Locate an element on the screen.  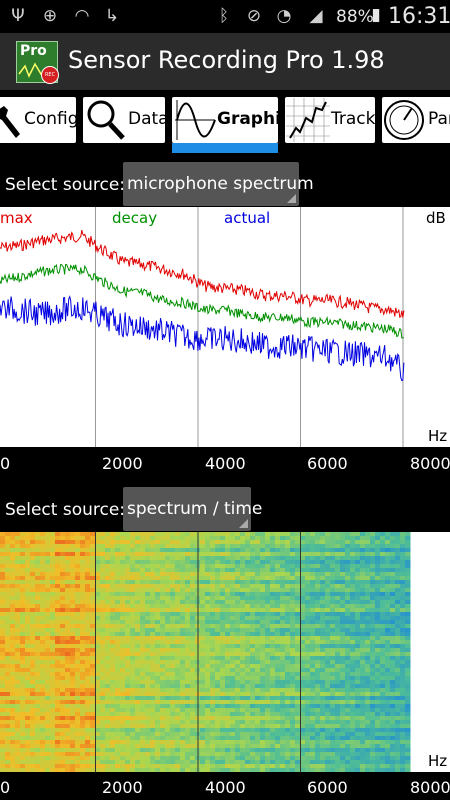
tab-track: Track is located at coordinates (330, 120).